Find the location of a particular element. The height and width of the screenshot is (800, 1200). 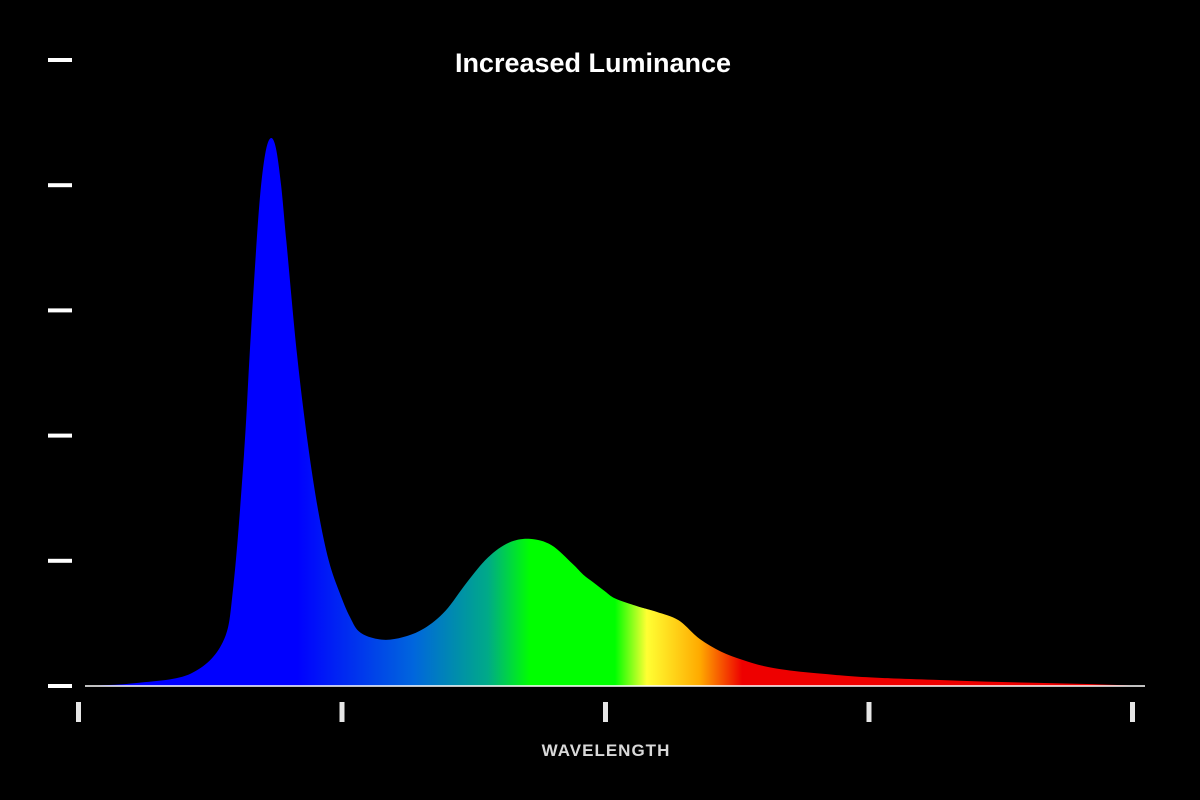

x-axis-ticks is located at coordinates (605, 712).